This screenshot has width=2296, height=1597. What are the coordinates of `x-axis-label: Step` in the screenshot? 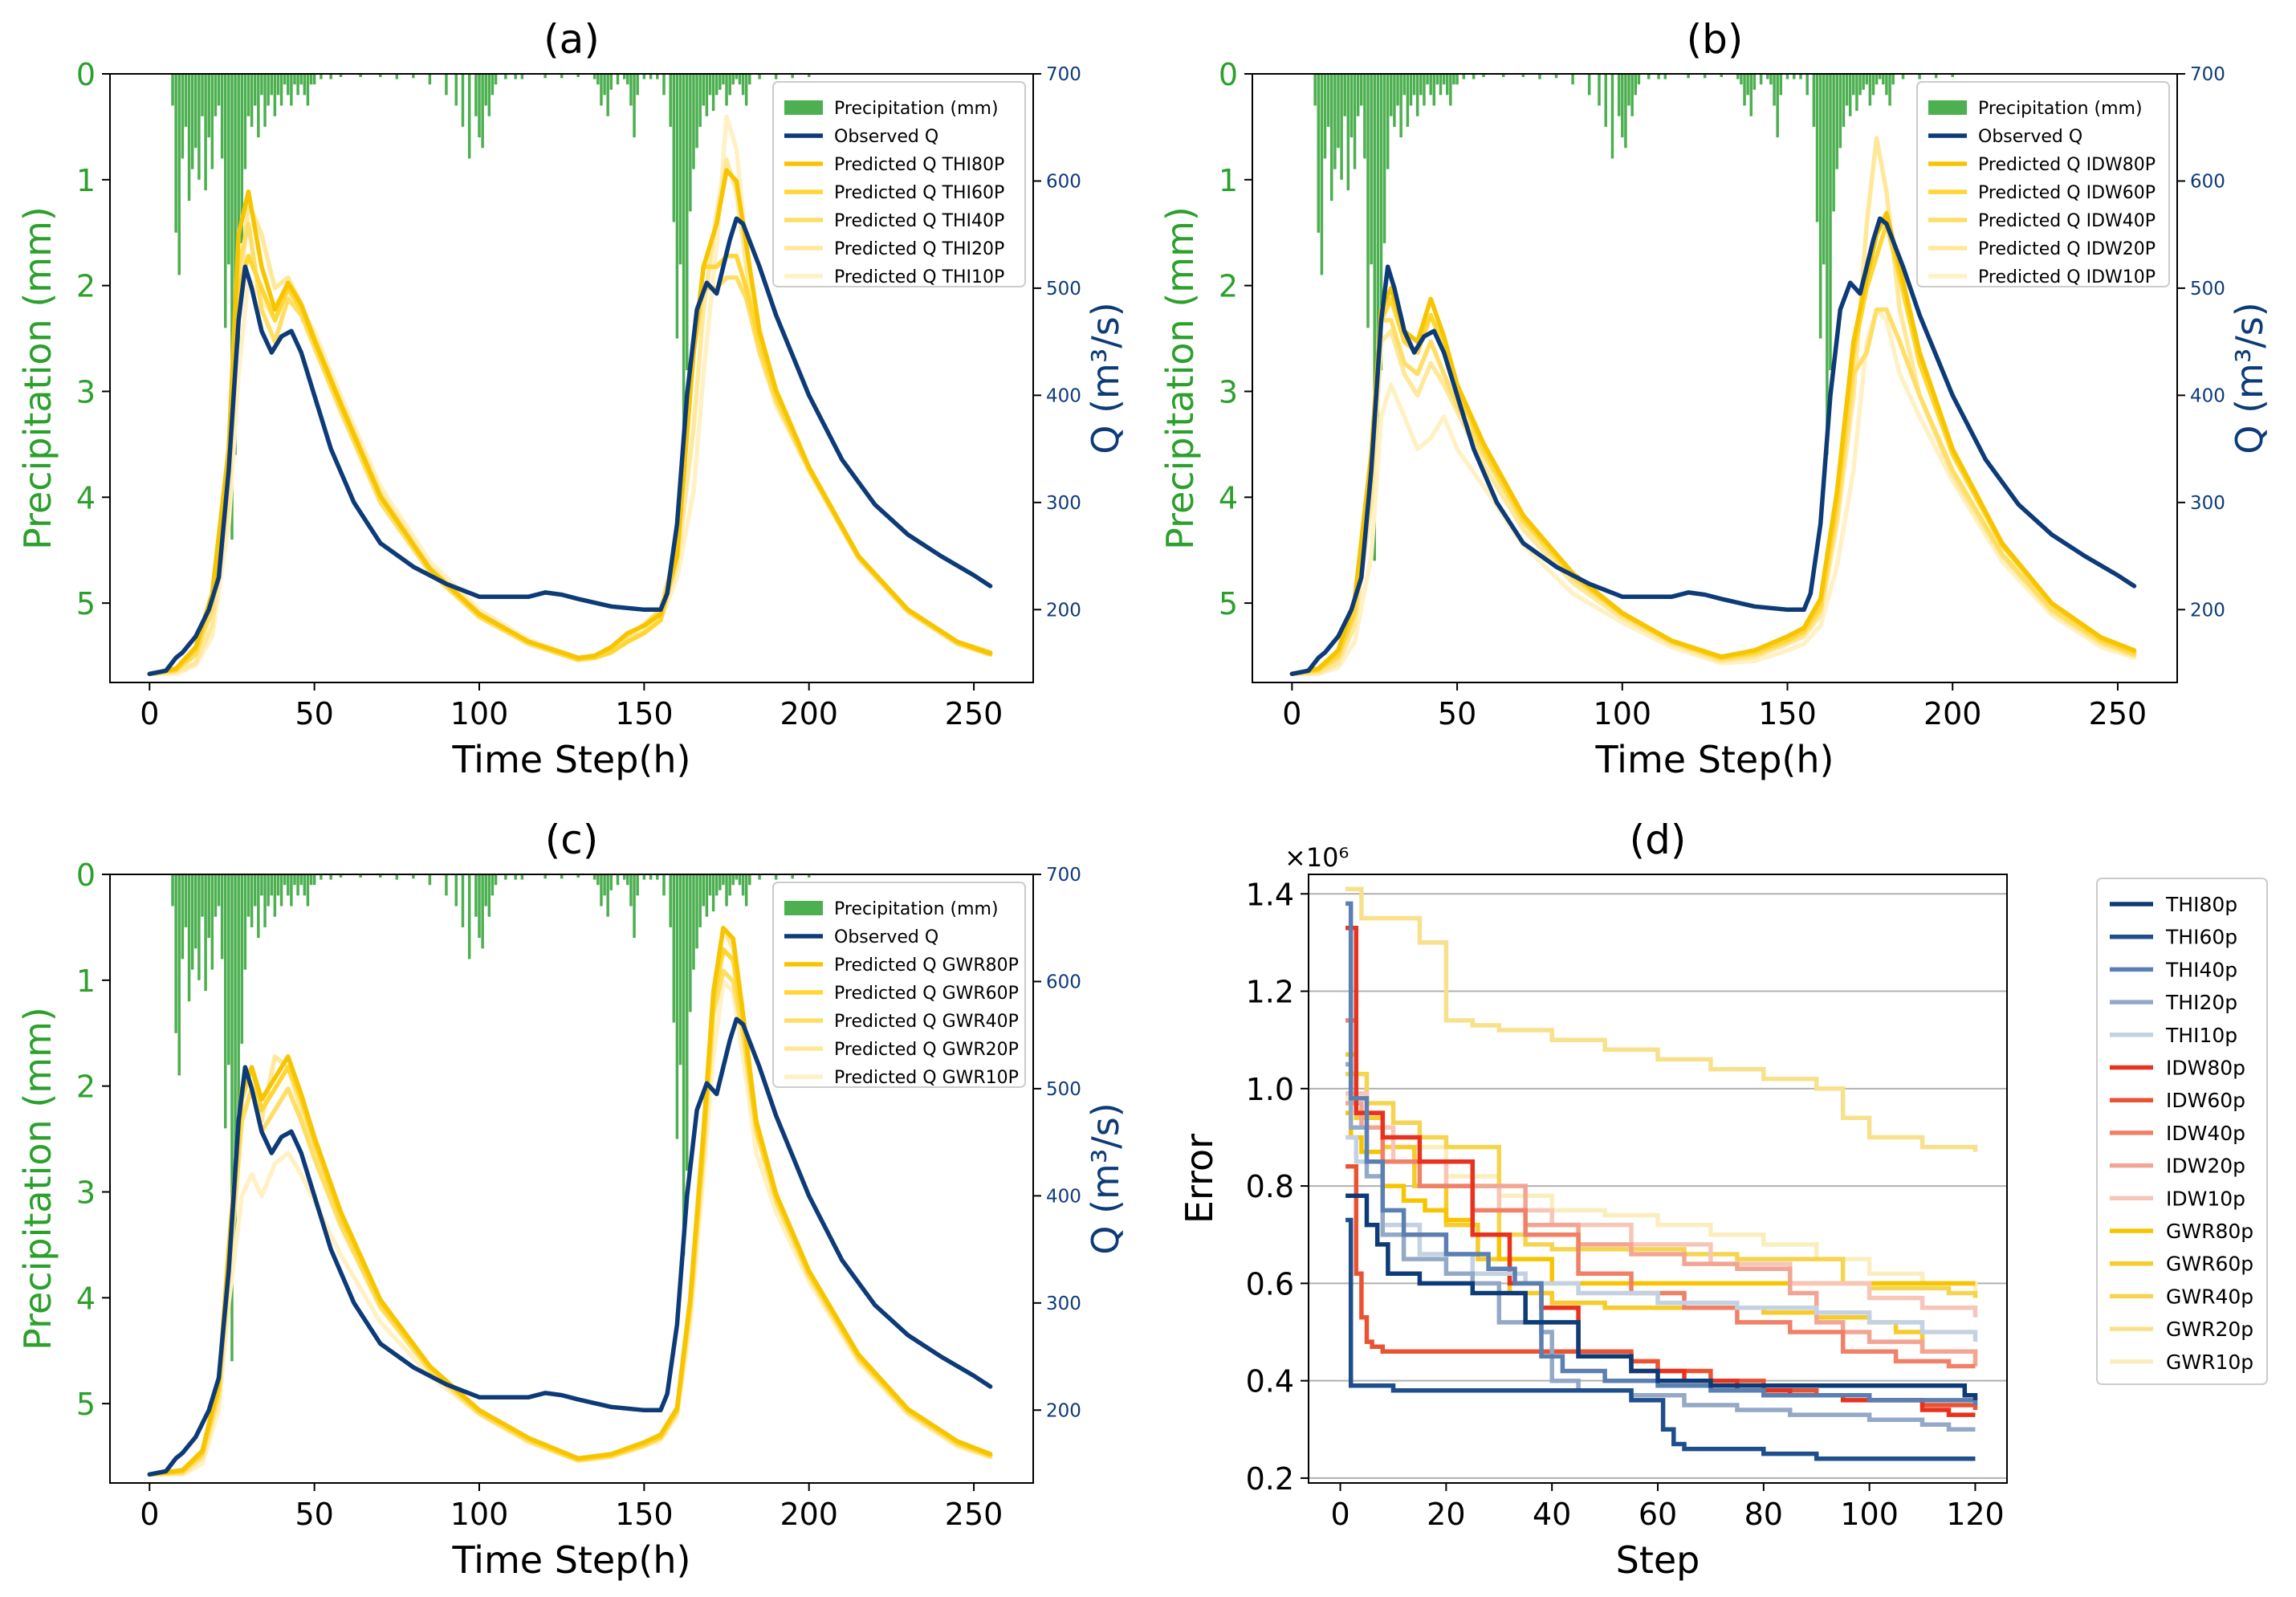 It's located at (1658, 1560).